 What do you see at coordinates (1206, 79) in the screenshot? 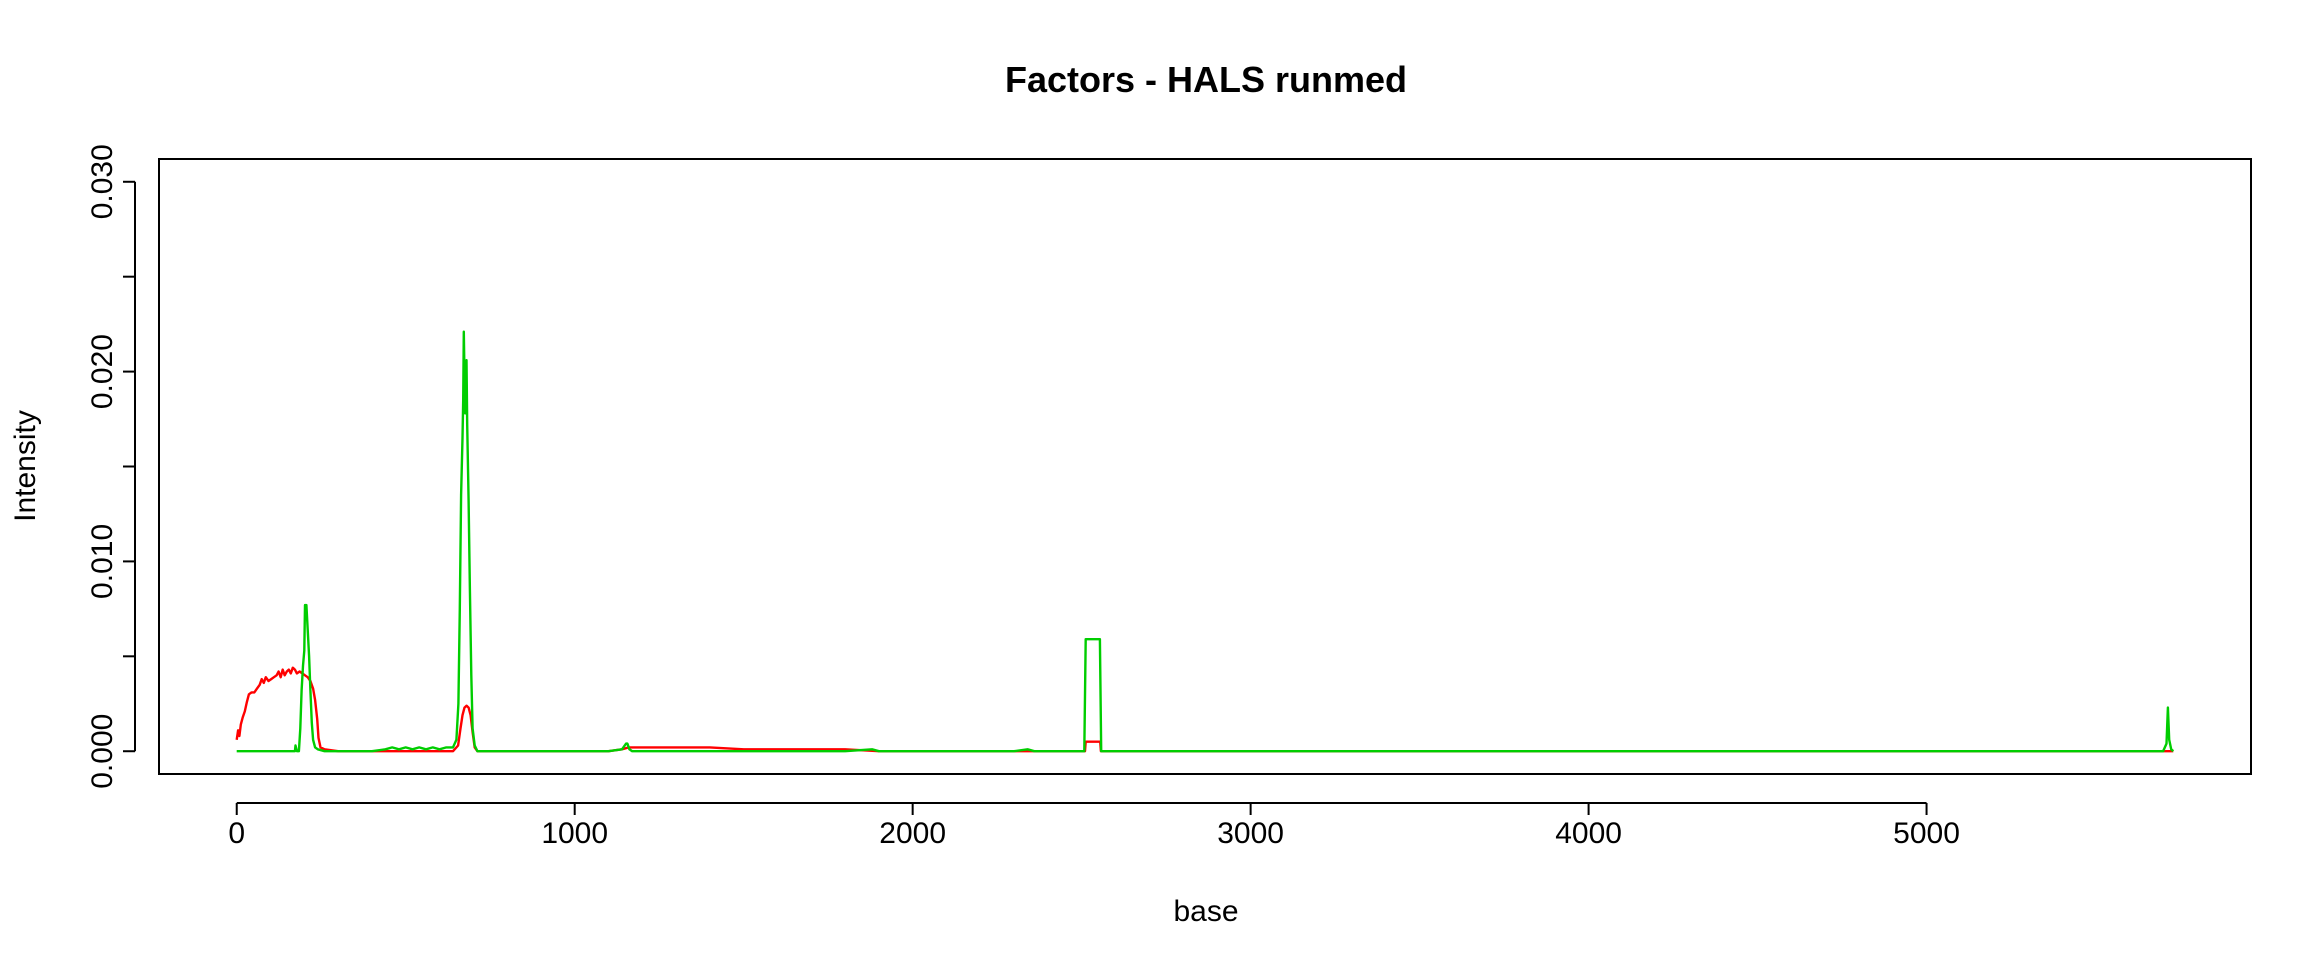
I see `chart-title: Factors - HALS runmed` at bounding box center [1206, 79].